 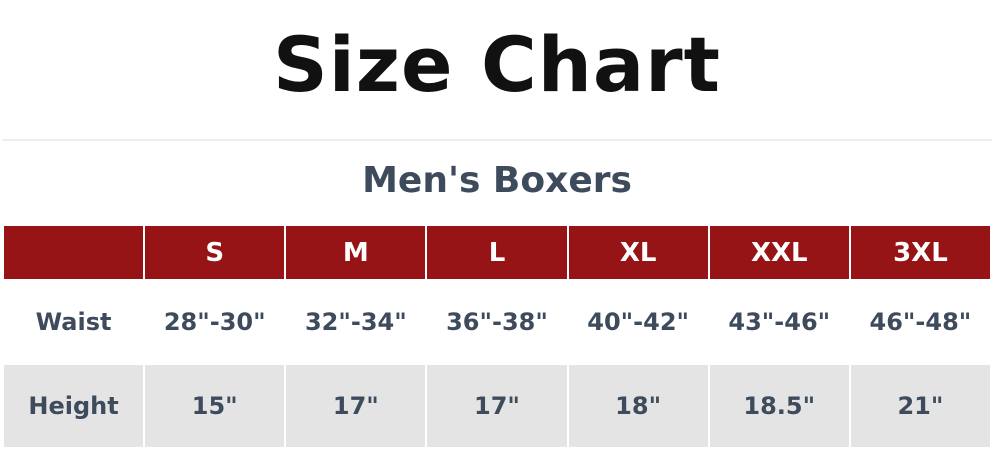 What do you see at coordinates (920, 406) in the screenshot?
I see `table-cell: 21"` at bounding box center [920, 406].